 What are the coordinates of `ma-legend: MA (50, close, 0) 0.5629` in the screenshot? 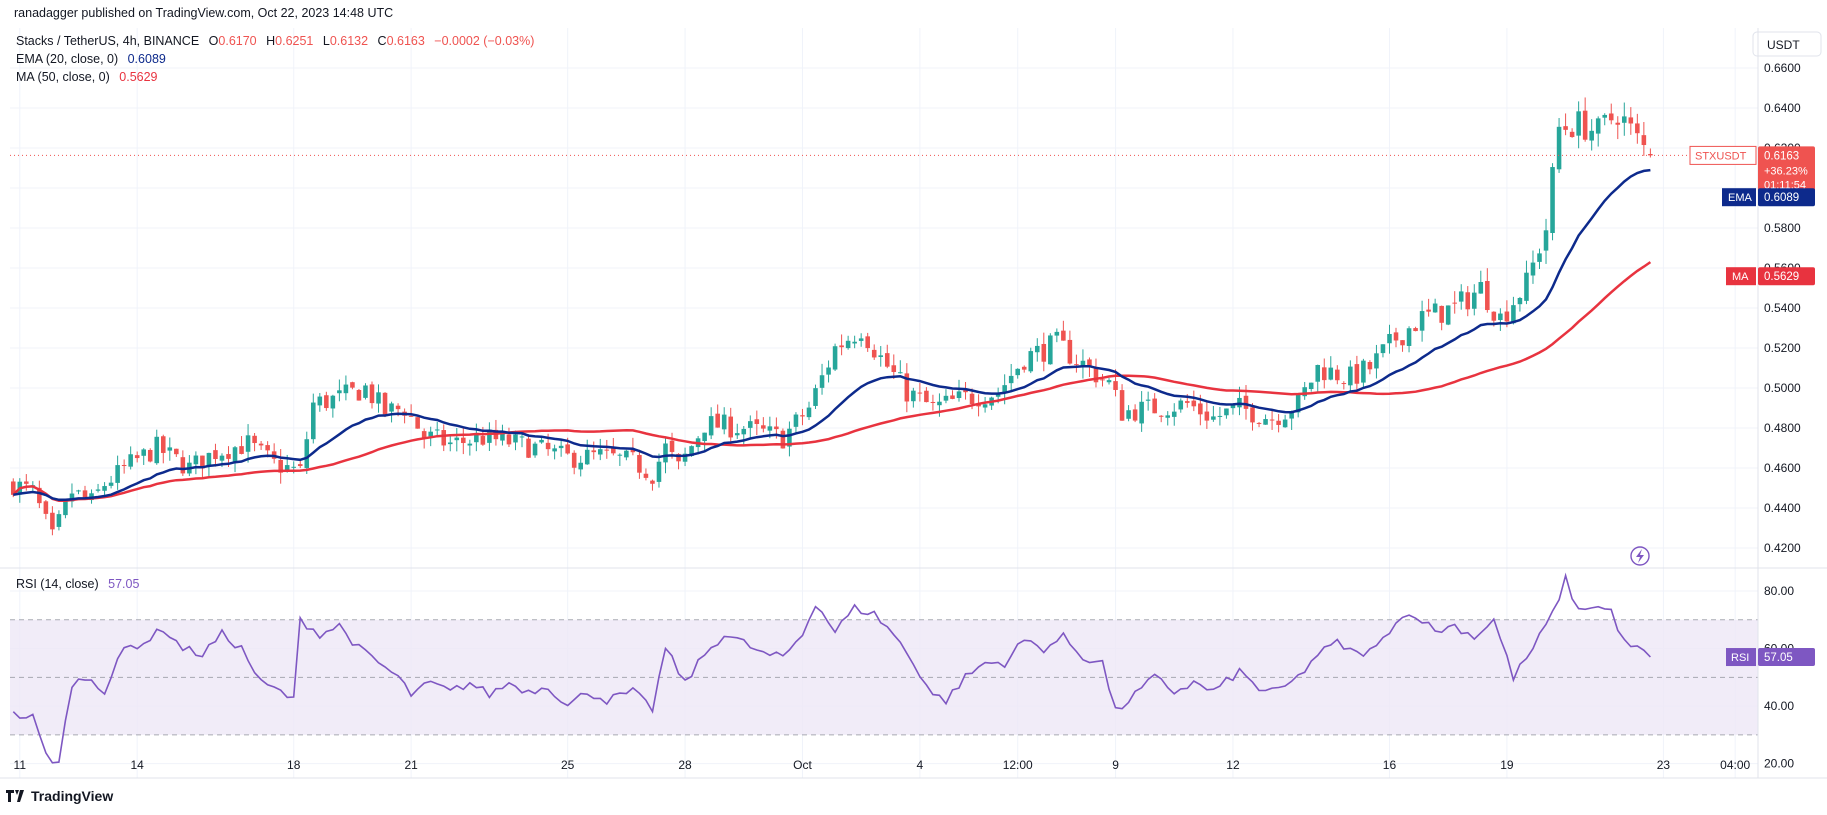 It's located at (87, 77).